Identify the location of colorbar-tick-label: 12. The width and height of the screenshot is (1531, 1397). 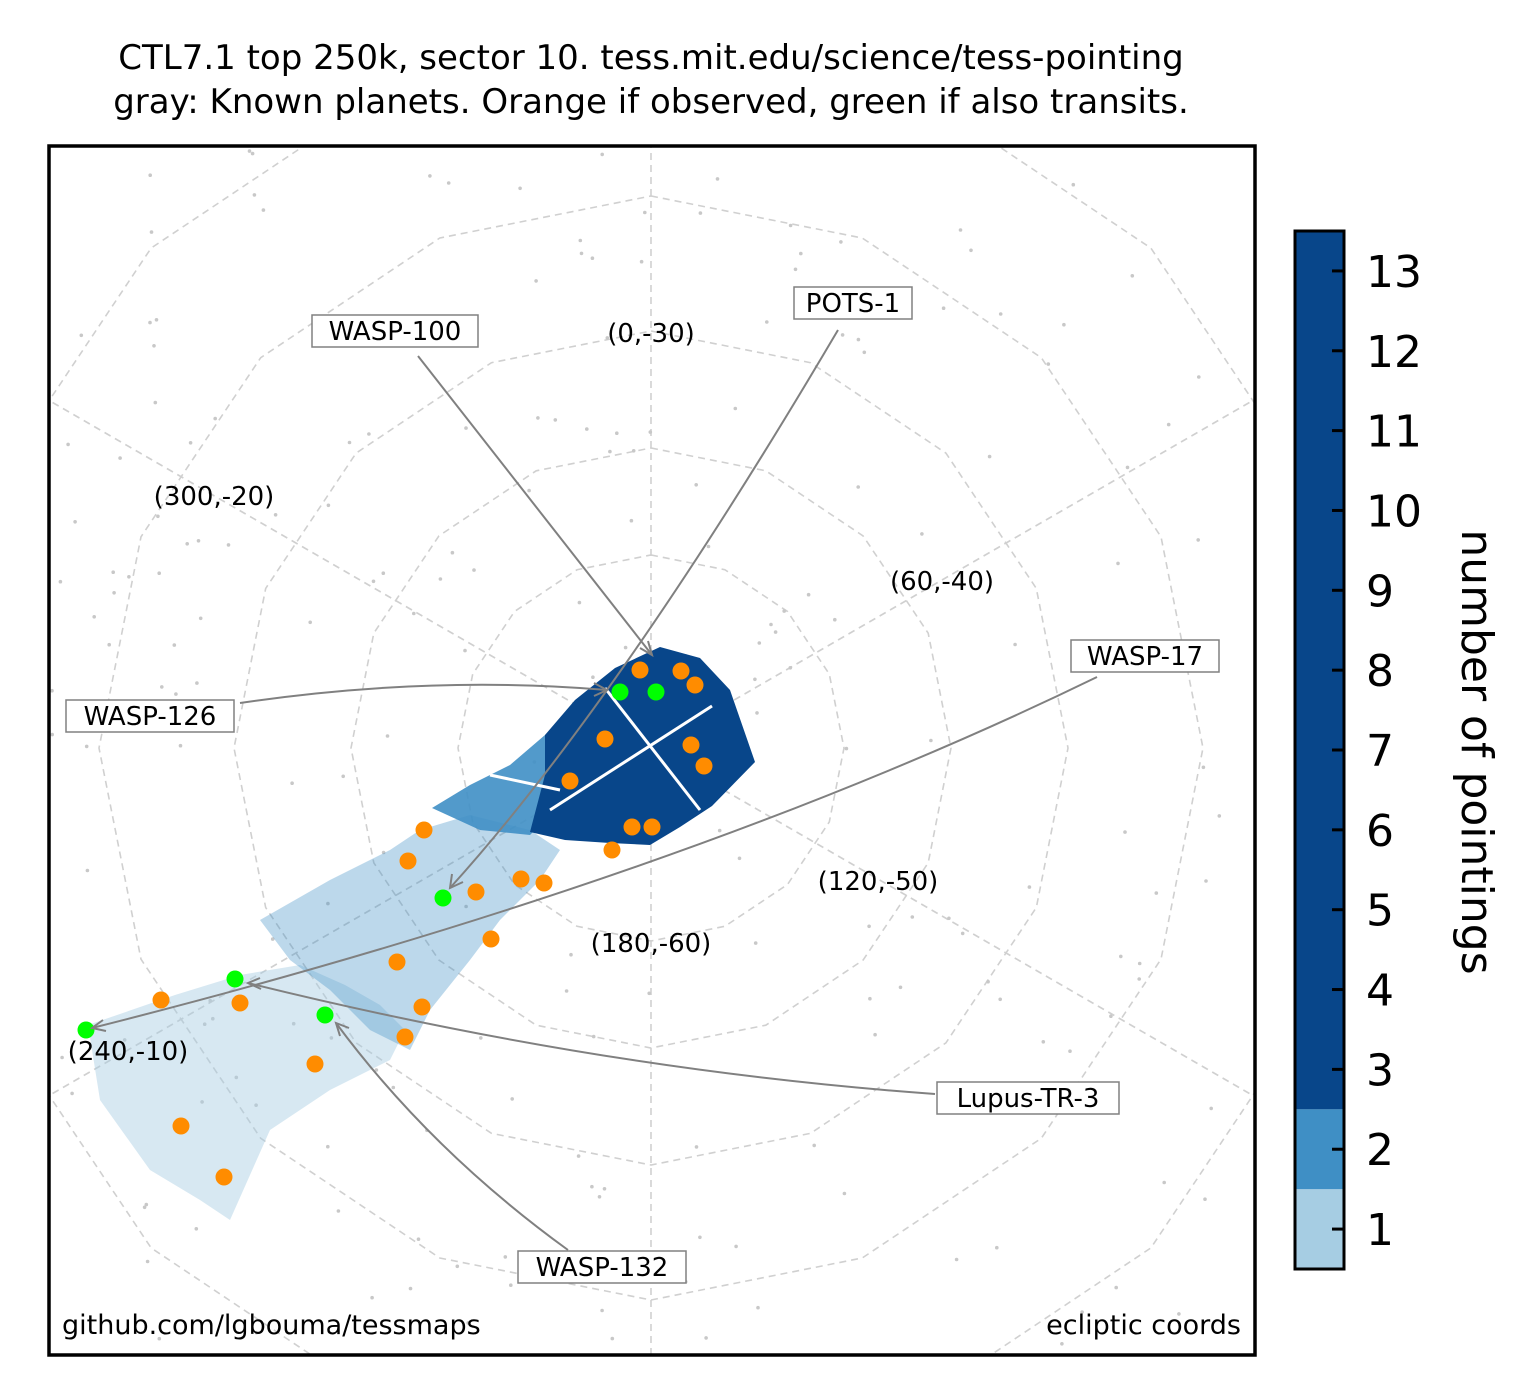
(1394, 352).